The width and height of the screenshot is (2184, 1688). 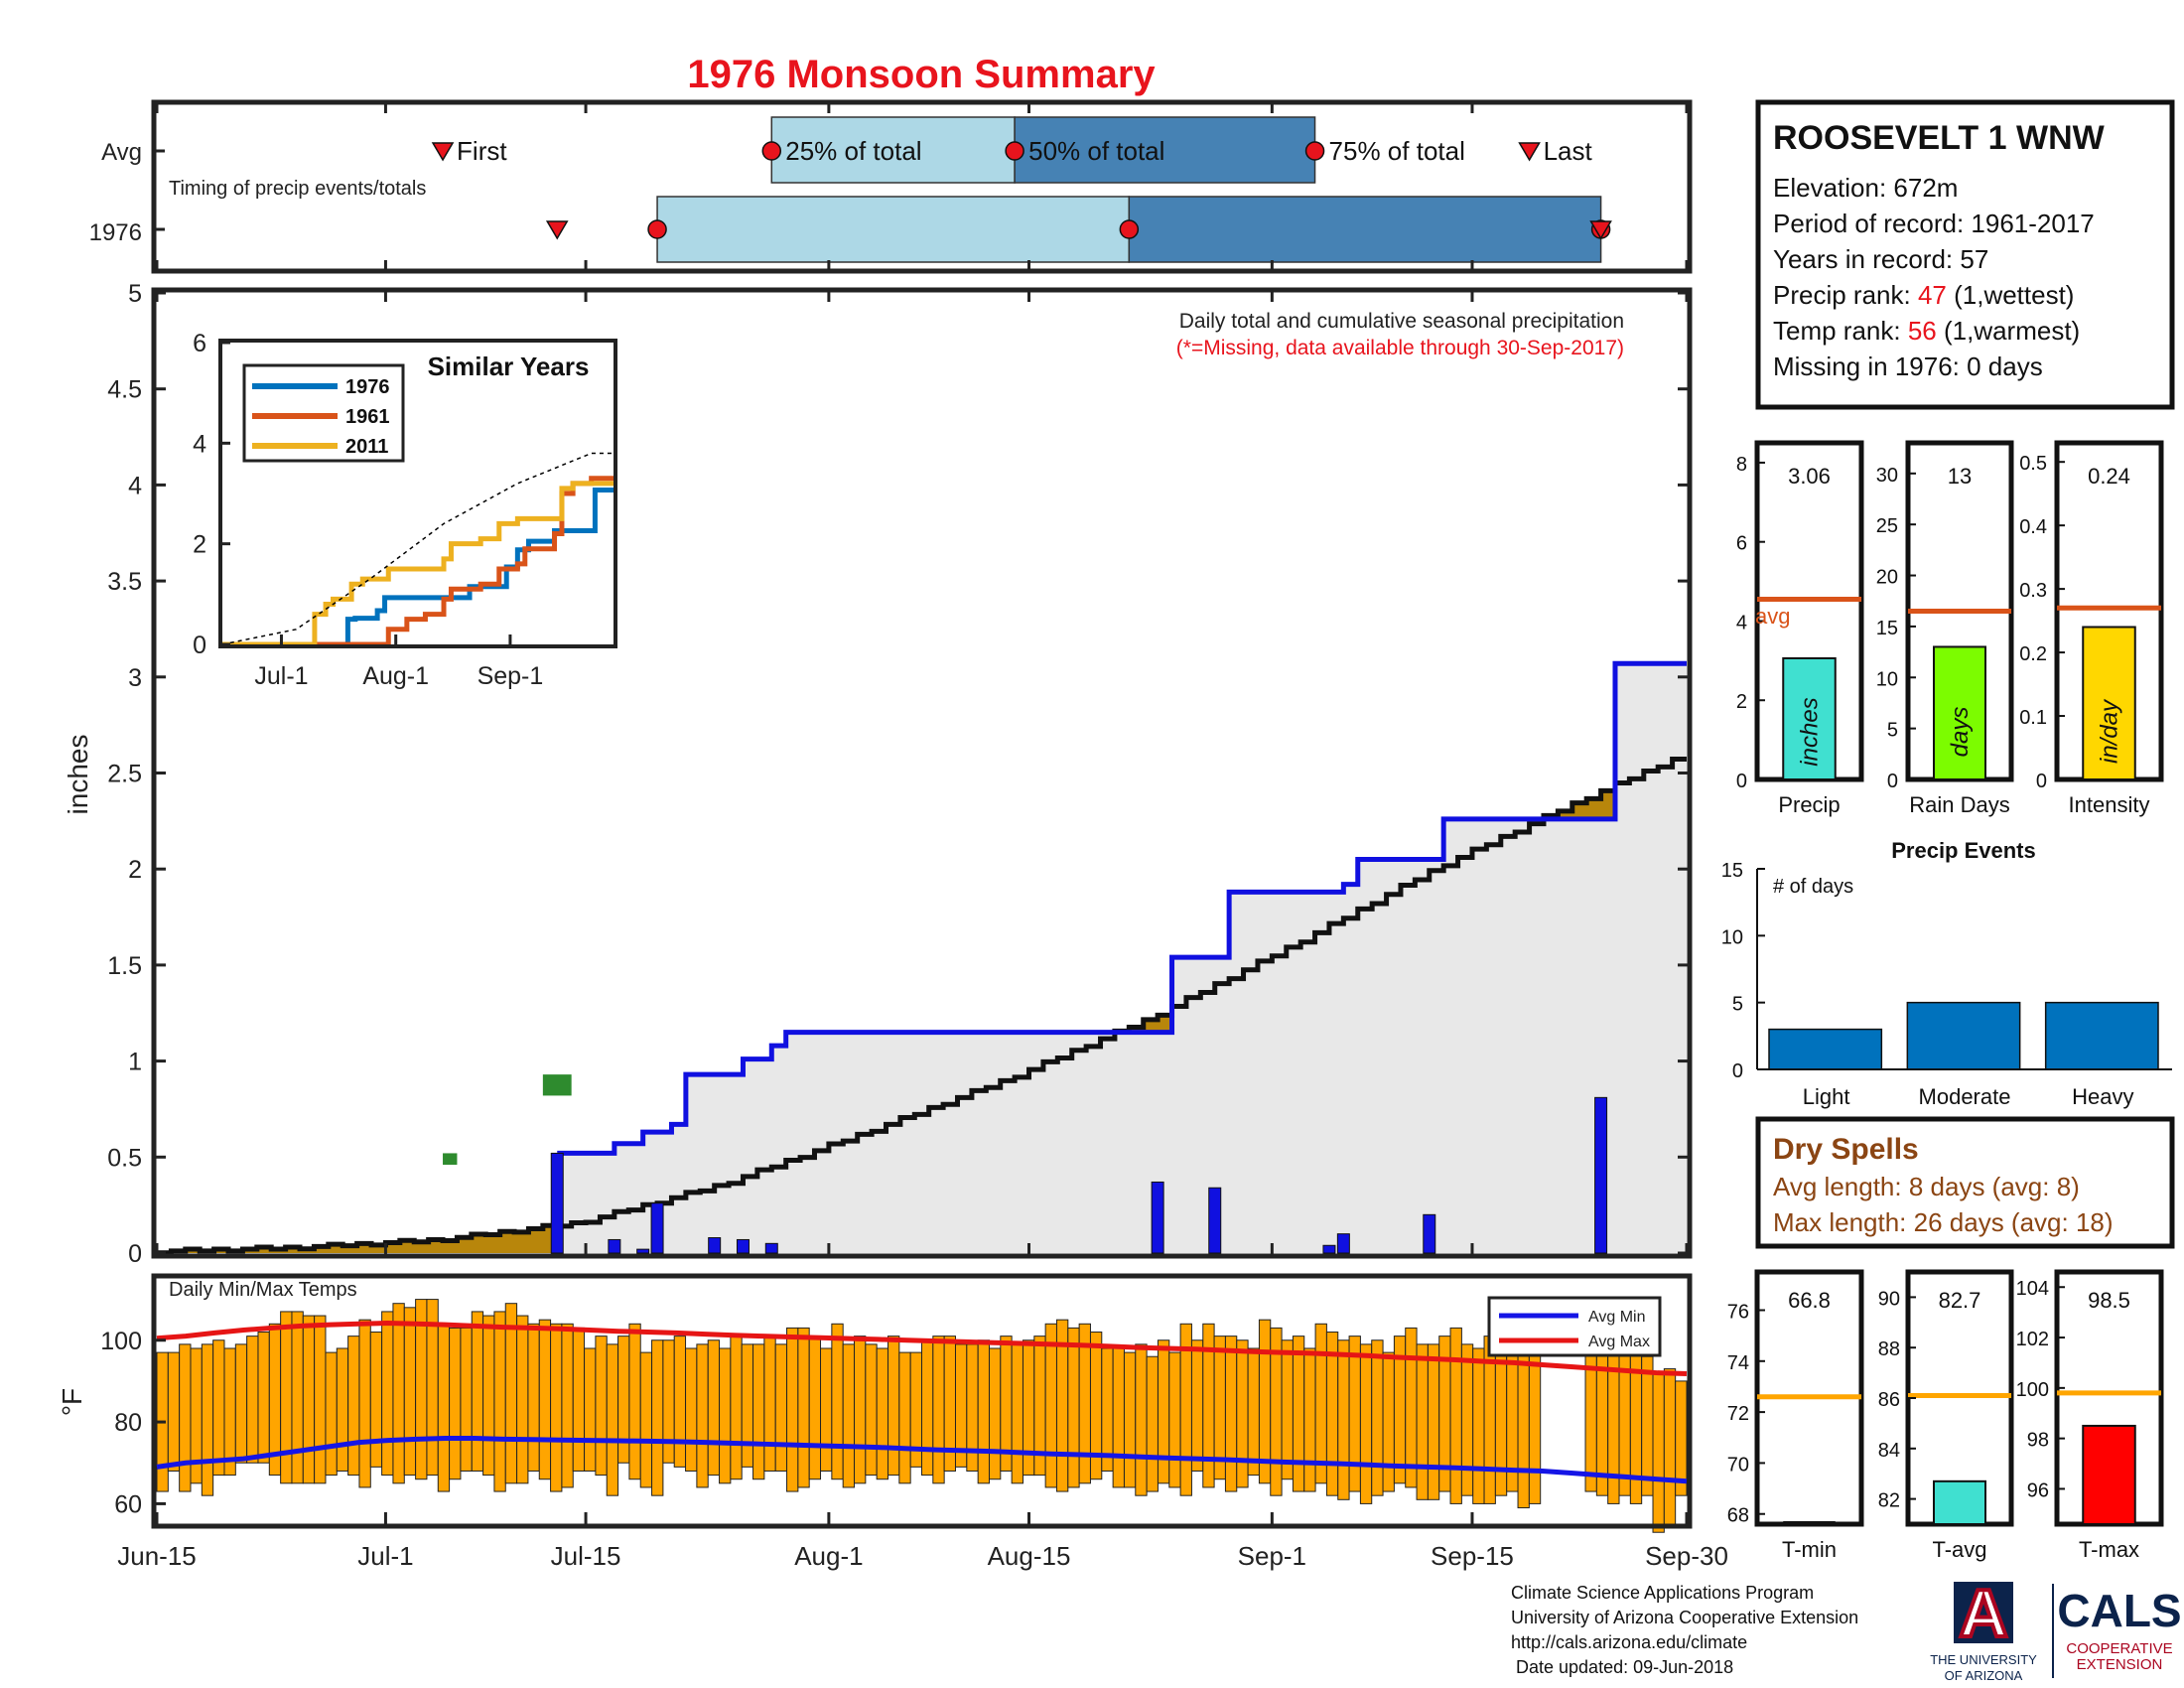 What do you see at coordinates (1272, 1556) in the screenshot?
I see `xaxis-tick-label: Sep-1` at bounding box center [1272, 1556].